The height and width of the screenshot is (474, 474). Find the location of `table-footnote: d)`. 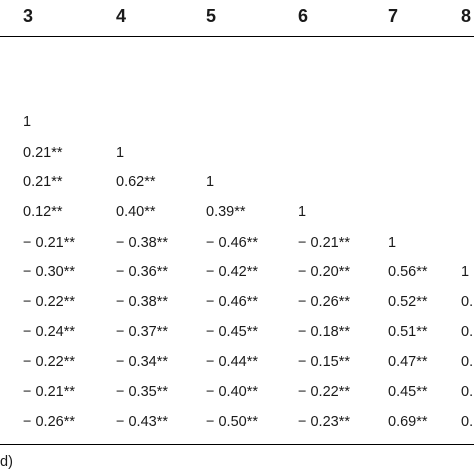

table-footnote: d) is located at coordinates (6, 462).